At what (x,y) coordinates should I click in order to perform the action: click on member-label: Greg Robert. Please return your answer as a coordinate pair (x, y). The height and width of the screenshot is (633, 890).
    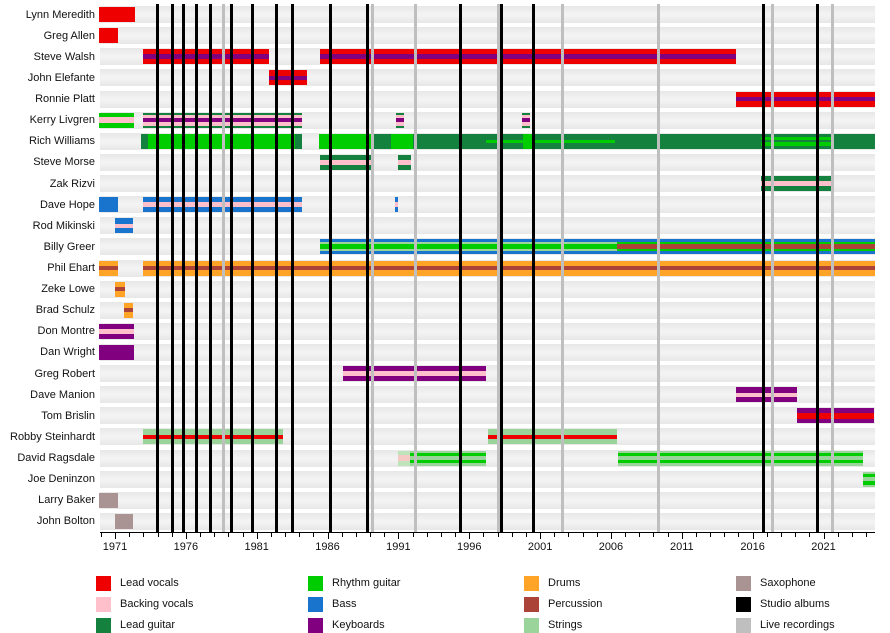
    Looking at the image, I should click on (64, 373).